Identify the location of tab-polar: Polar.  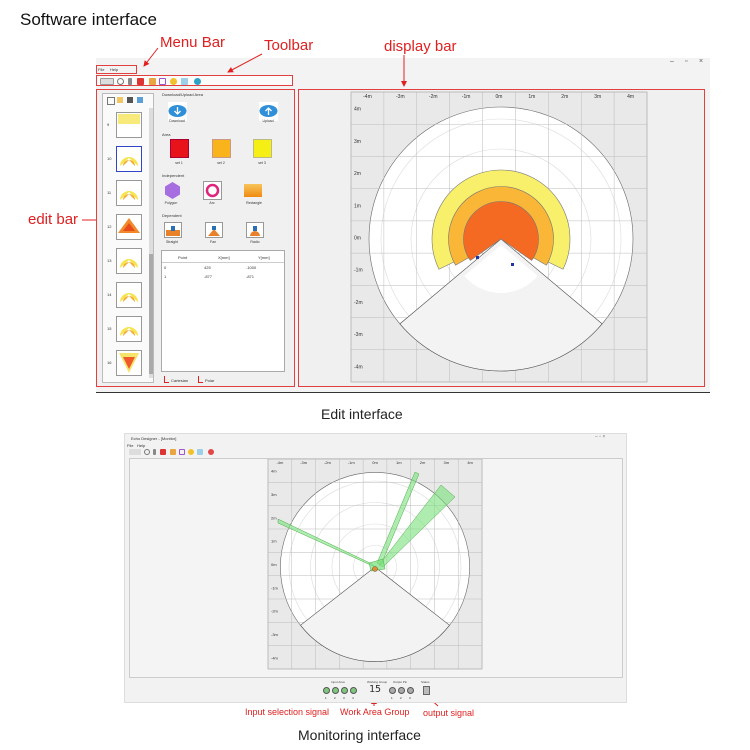
(211, 380).